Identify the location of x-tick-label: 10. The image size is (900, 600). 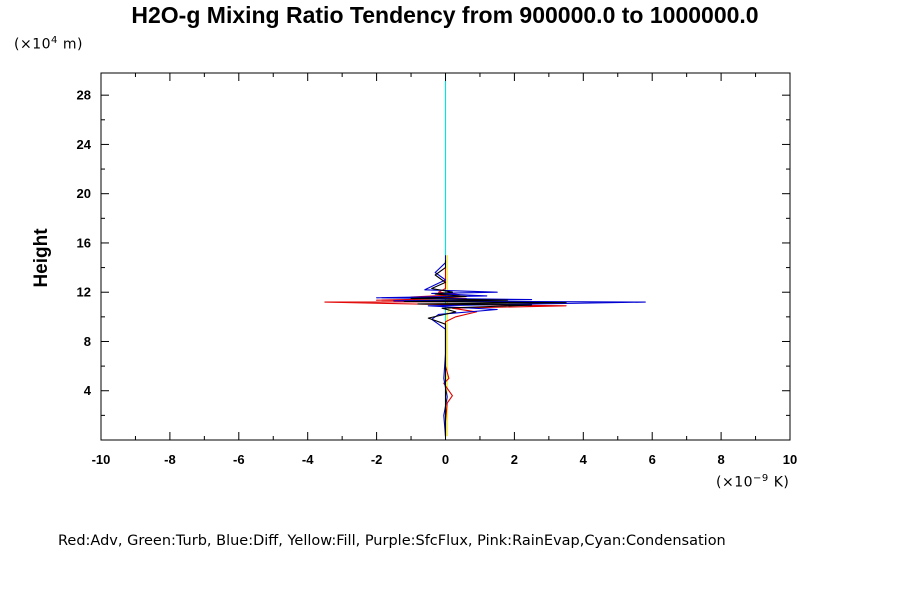
(790, 459).